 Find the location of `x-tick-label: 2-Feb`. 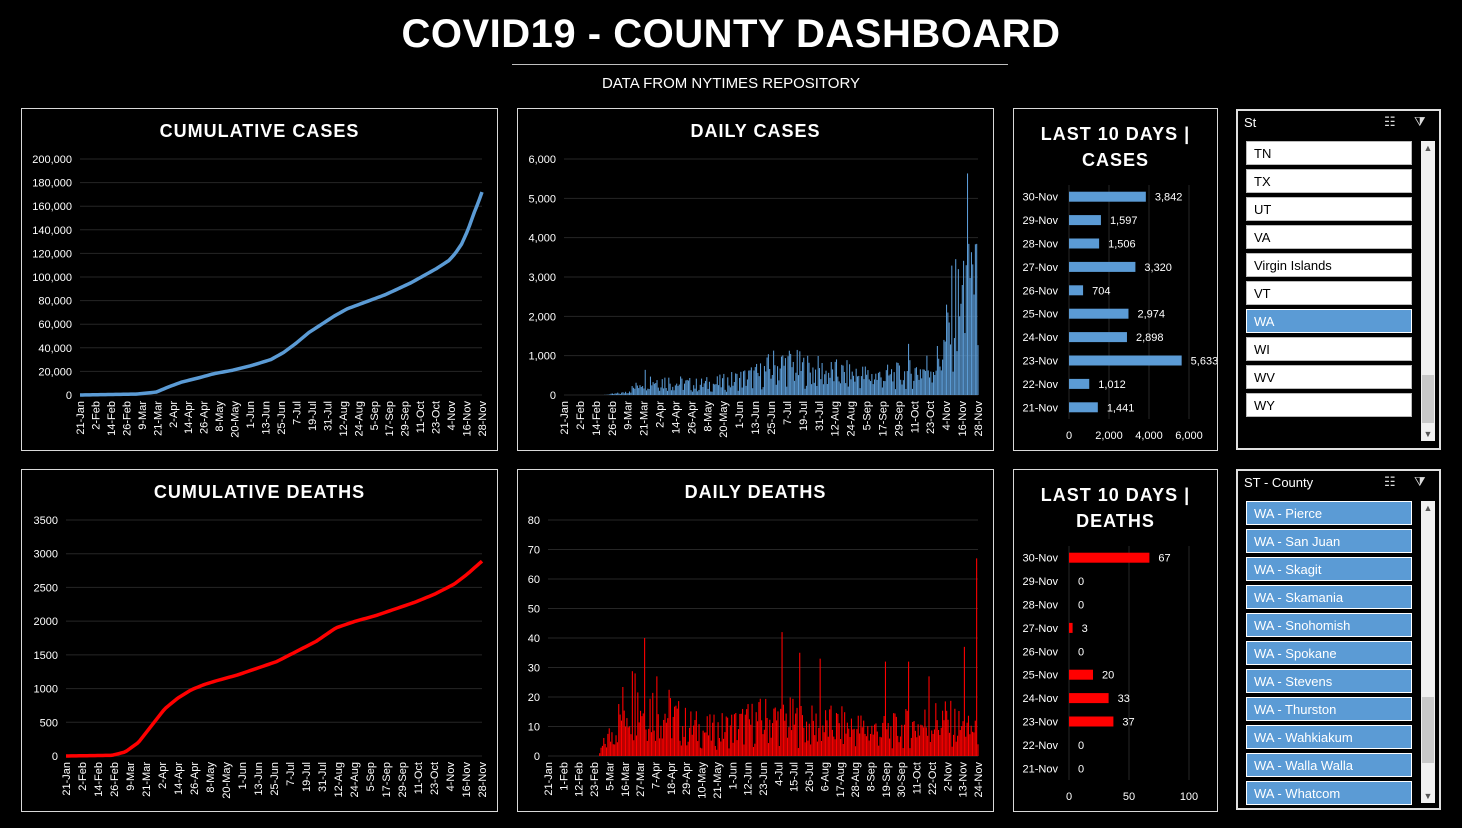

x-tick-label: 2-Feb is located at coordinates (96, 415).